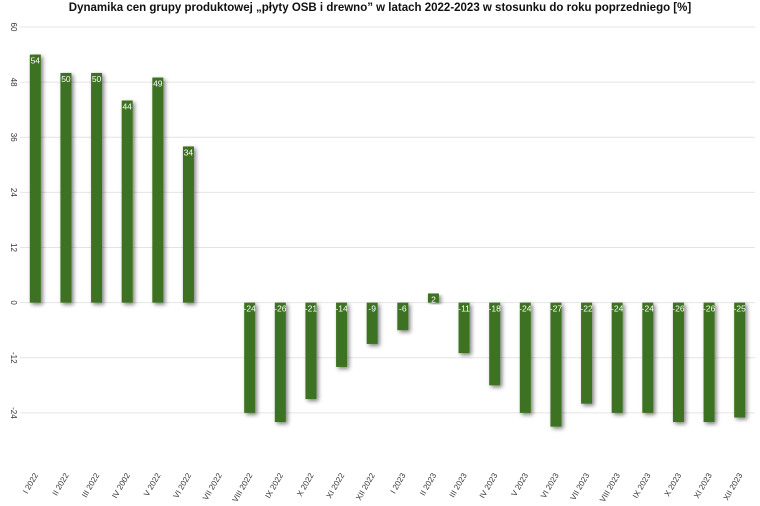 This screenshot has width=760, height=506. What do you see at coordinates (610, 487) in the screenshot?
I see `x-tick-label: VIII 2023` at bounding box center [610, 487].